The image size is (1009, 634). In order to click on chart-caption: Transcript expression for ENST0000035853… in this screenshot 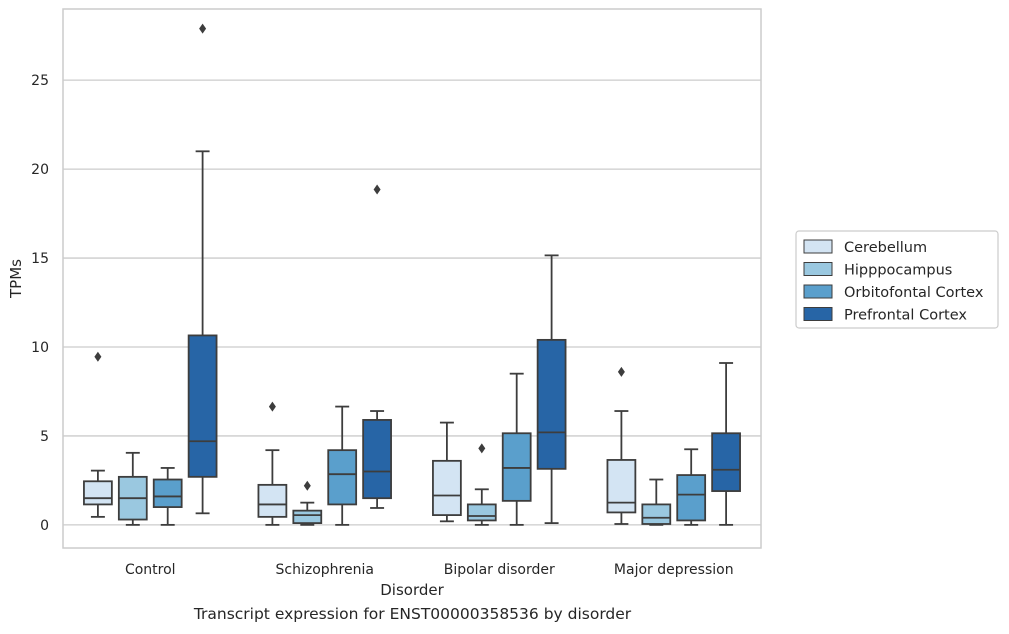, I will do `click(412, 614)`.